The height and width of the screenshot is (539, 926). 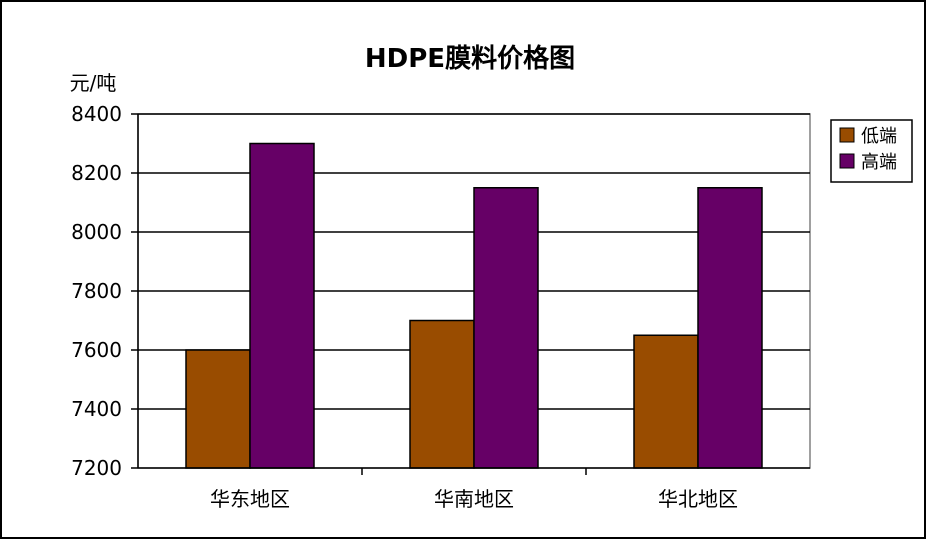 I want to click on x-category-label: 华北地区, so click(x=698, y=499).